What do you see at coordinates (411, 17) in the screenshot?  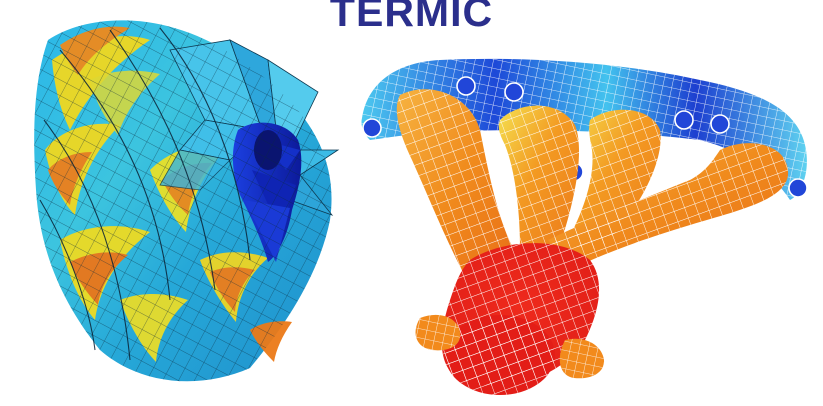 I see `slide-title: TERMIC` at bounding box center [411, 17].